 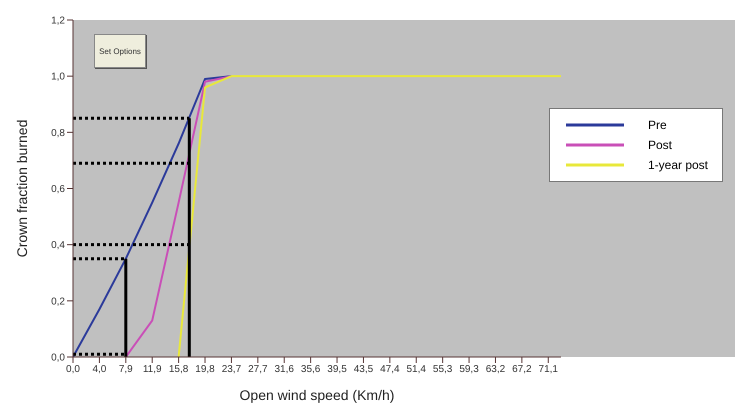 I want to click on y-tick-label: 1,2, so click(x=58, y=21).